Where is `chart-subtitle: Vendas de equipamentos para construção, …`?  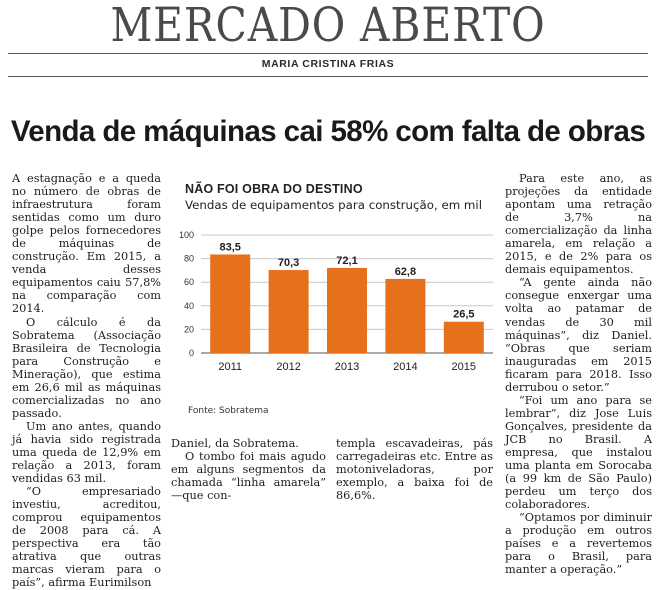 chart-subtitle: Vendas de equipamentos para construção, … is located at coordinates (333, 205).